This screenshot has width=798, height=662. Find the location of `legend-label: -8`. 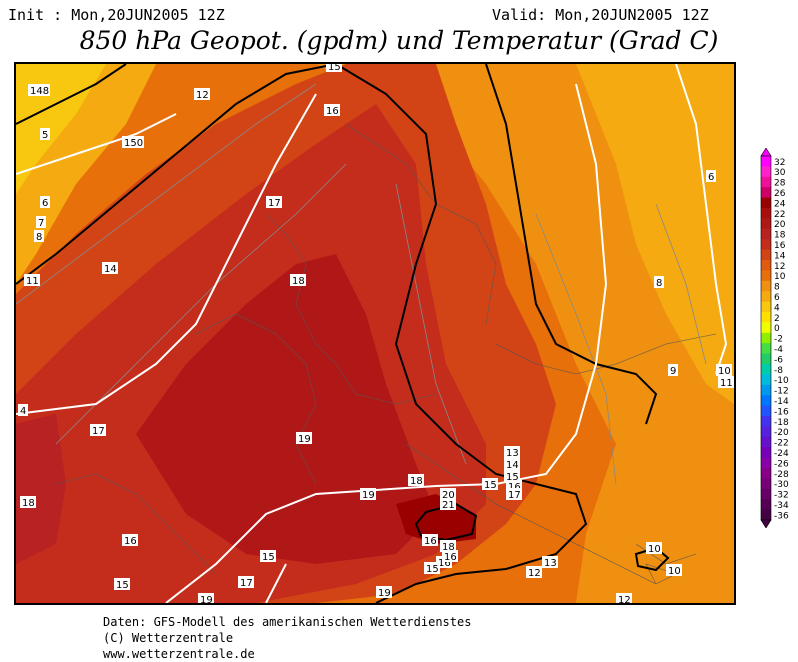

legend-label: -8 is located at coordinates (778, 371).